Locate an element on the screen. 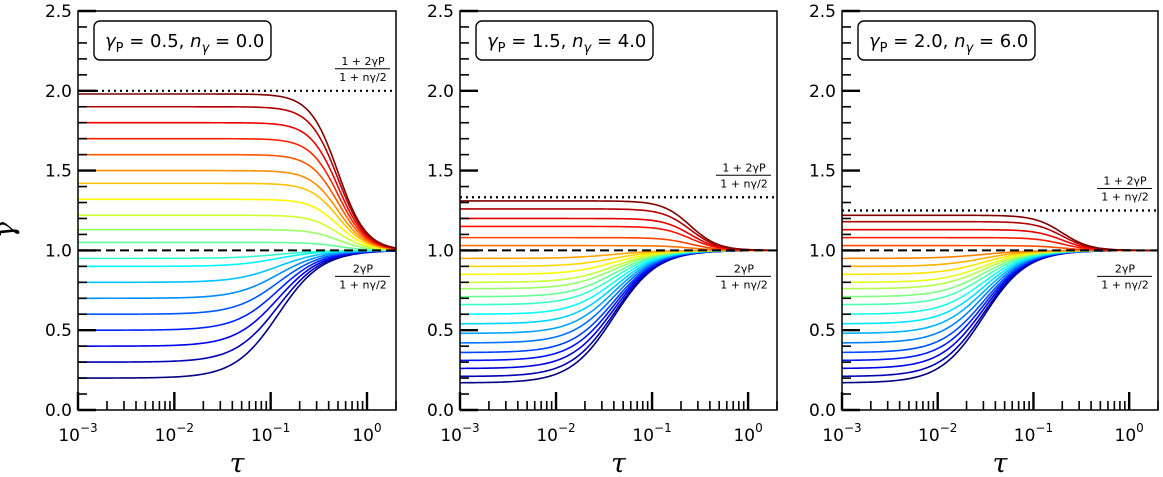  legend-text: γP = 2.0, nγ = 6.0 is located at coordinates (948, 43).